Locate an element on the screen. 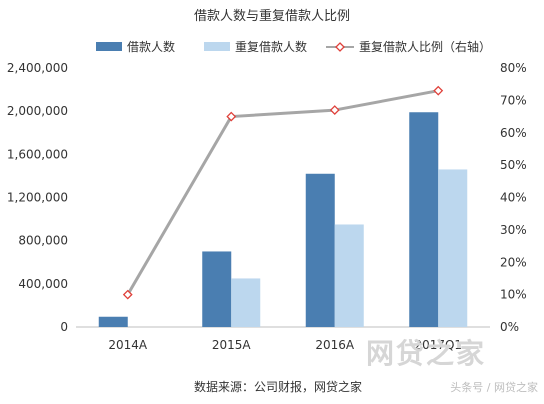 This screenshot has width=544, height=404. y-left-tick-label: 1,600,000 is located at coordinates (37, 154).